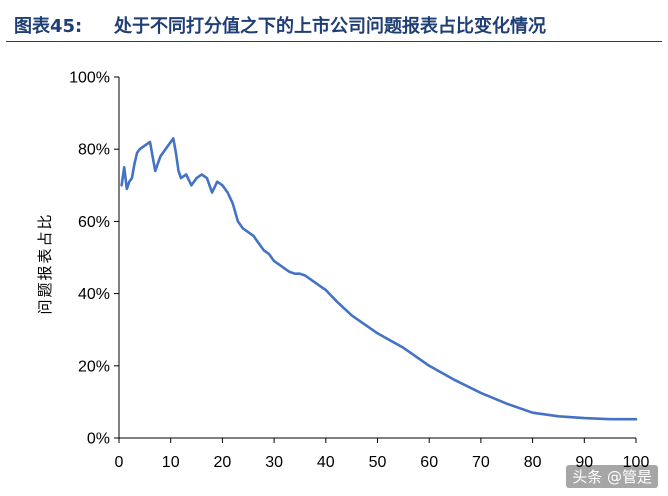 The height and width of the screenshot is (496, 668). I want to click on x-tick-label: 20, so click(223, 462).